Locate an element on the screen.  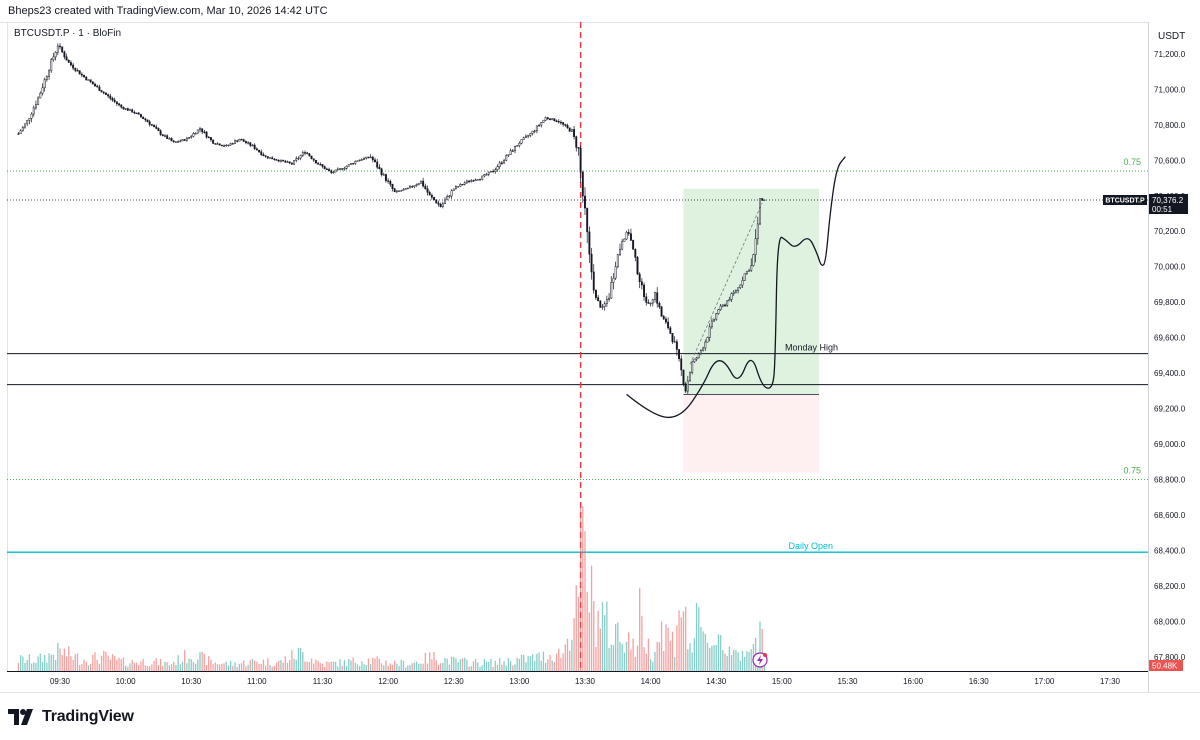
price-axis is located at coordinates (1174, 357).